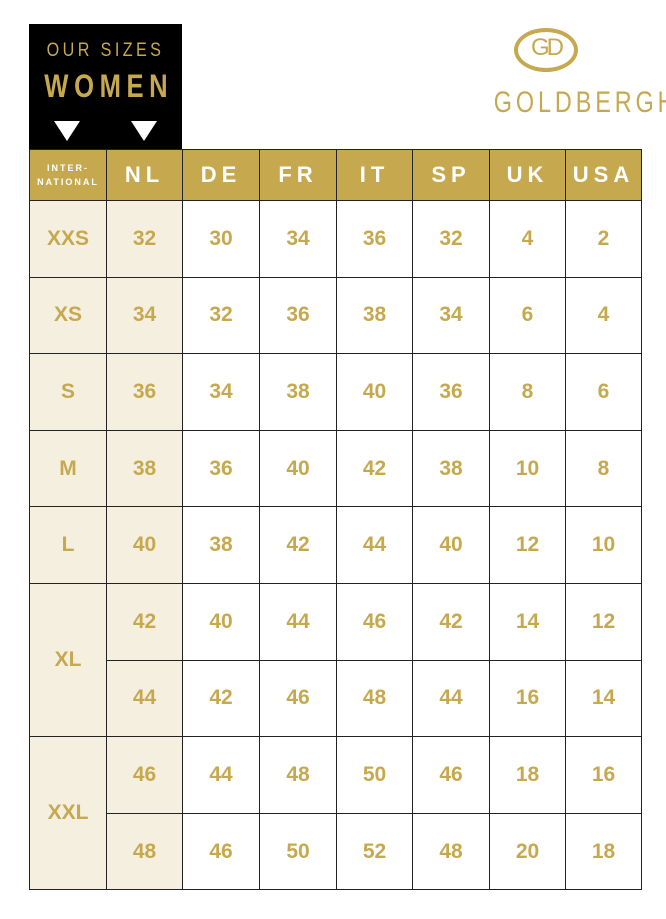 This screenshot has width=666, height=919. What do you see at coordinates (527, 698) in the screenshot?
I see `size-cell-uk: 16` at bounding box center [527, 698].